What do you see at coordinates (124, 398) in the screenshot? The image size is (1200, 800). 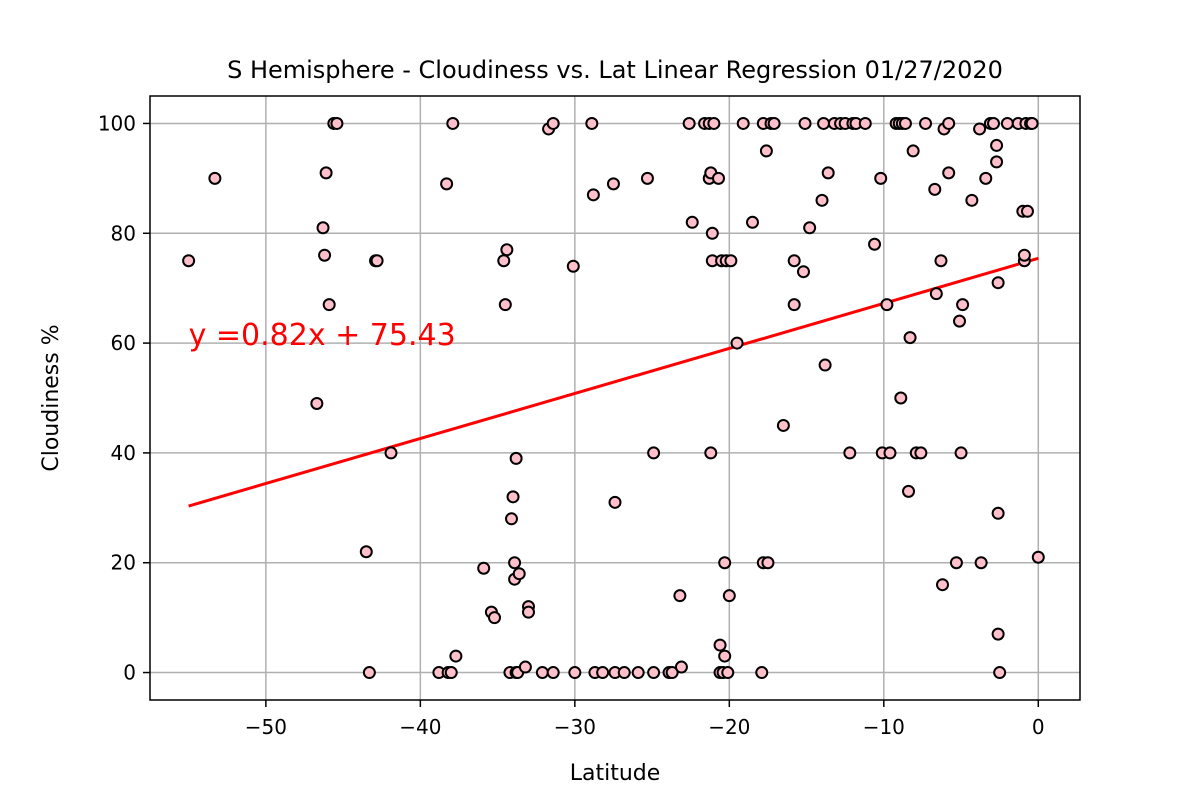 I see `y-axis-ticks: 0 20 40 60 80 100` at bounding box center [124, 398].